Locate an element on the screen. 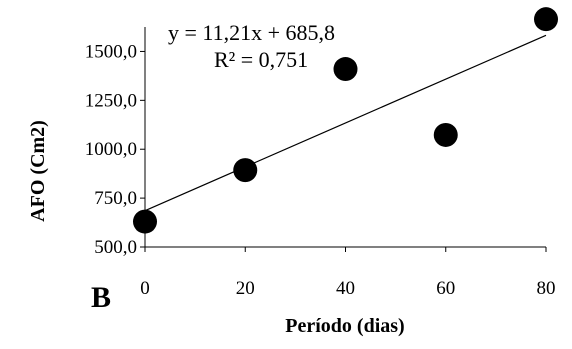 Image resolution: width=572 pixels, height=349 pixels. y-tick-label: 500,0 is located at coordinates (115, 247).